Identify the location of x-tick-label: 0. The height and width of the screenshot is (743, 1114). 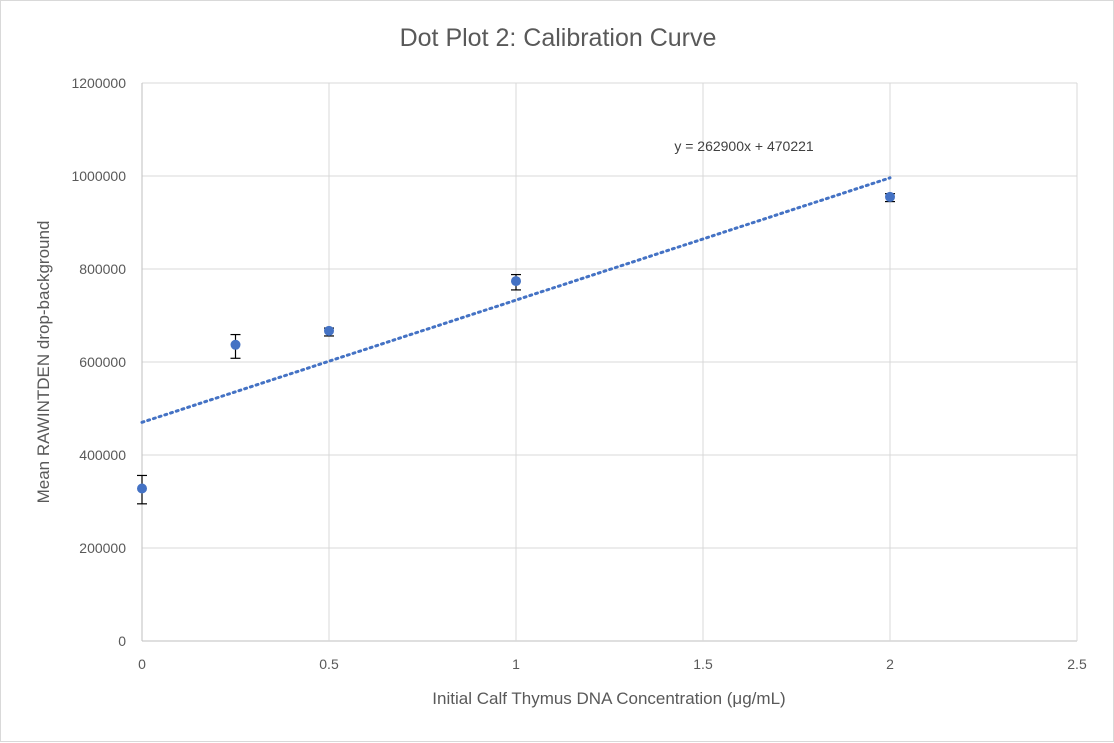
(142, 664).